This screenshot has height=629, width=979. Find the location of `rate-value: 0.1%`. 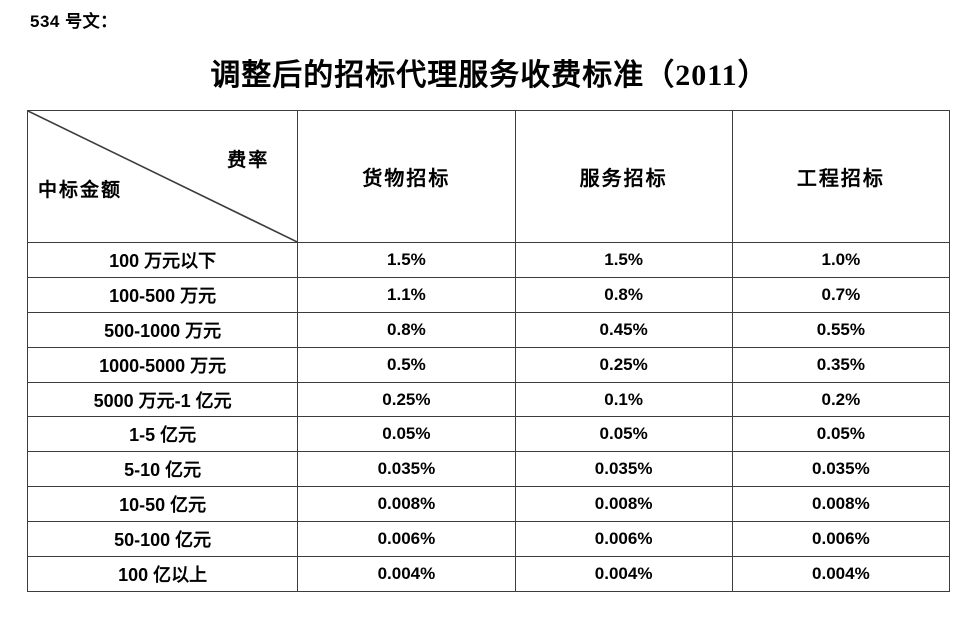

rate-value: 0.1% is located at coordinates (623, 399).